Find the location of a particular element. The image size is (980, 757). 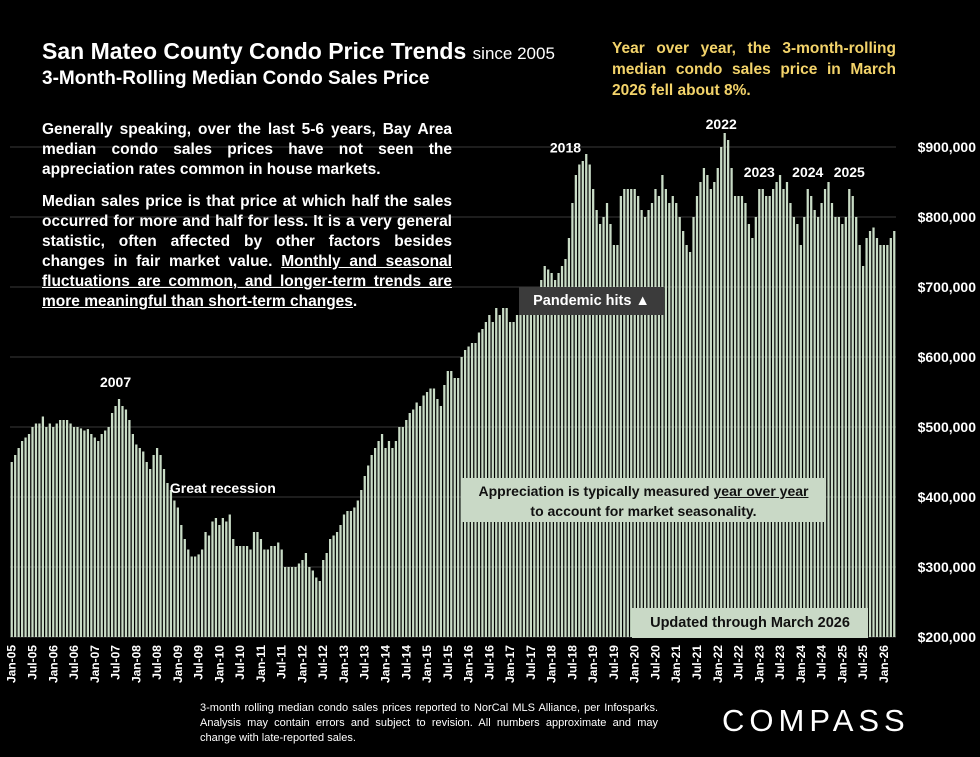

x-tick-label: Jul-09 is located at coordinates (199, 662).